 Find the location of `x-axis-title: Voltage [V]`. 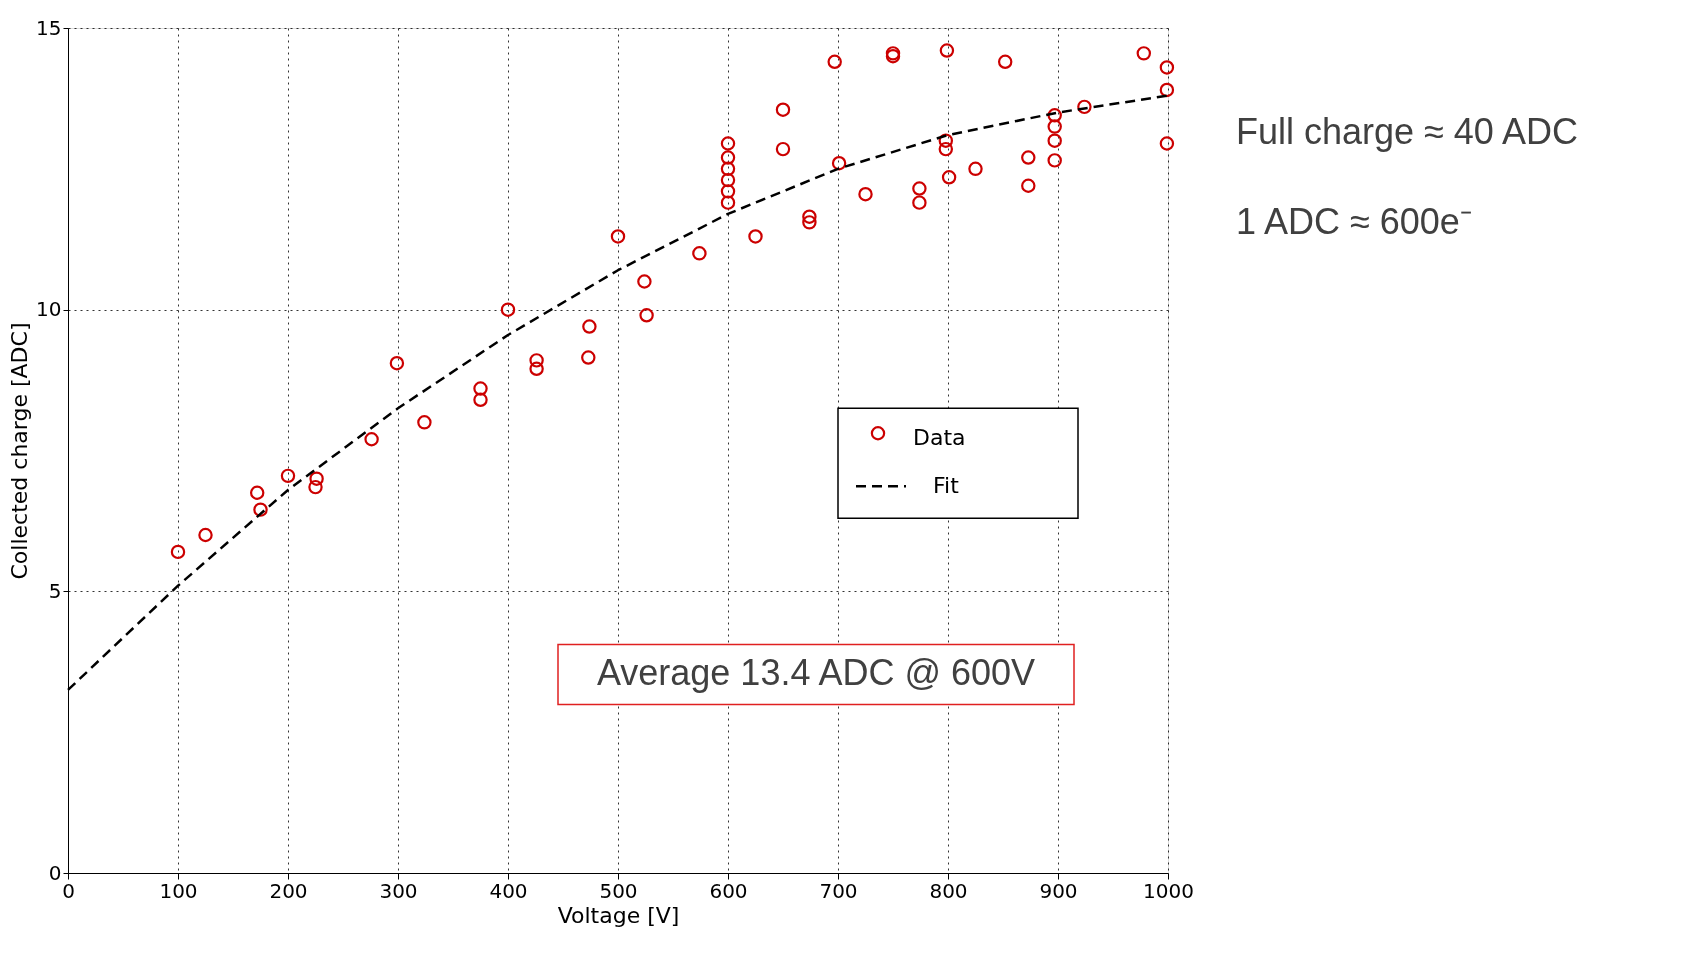

x-axis-title: Voltage [V] is located at coordinates (618, 915).